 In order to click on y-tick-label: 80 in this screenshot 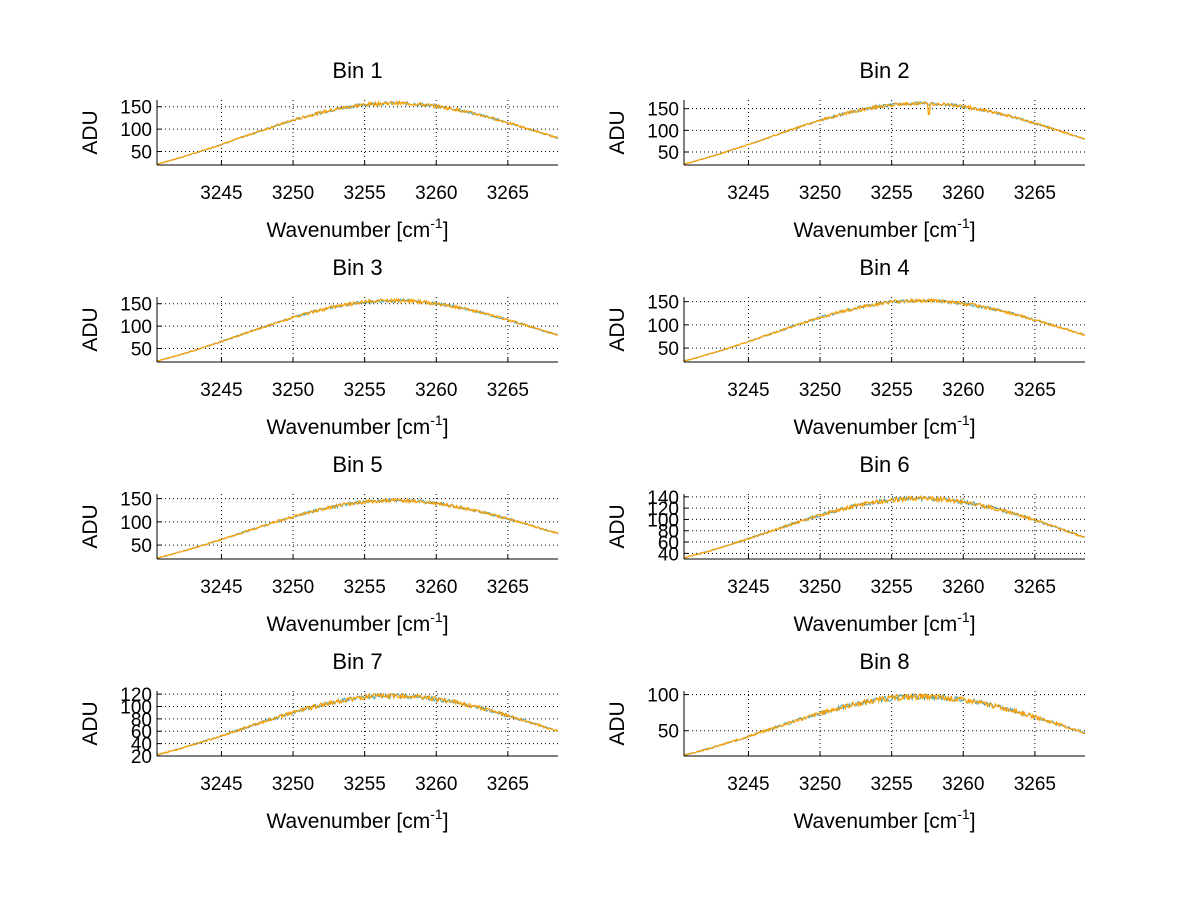, I will do `click(141, 720)`.